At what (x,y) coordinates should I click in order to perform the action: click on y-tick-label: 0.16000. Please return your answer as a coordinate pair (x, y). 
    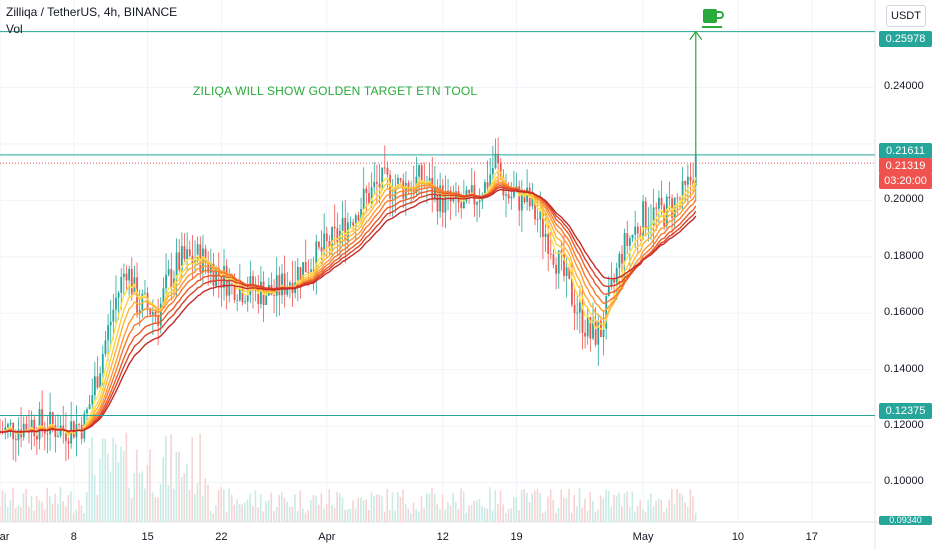
    Looking at the image, I should click on (904, 312).